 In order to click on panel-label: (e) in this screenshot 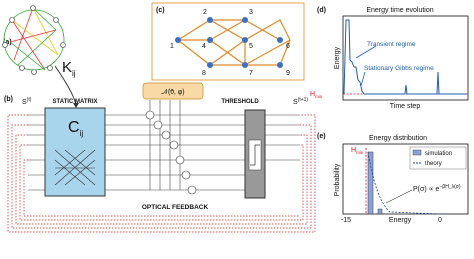, I will do `click(321, 136)`.